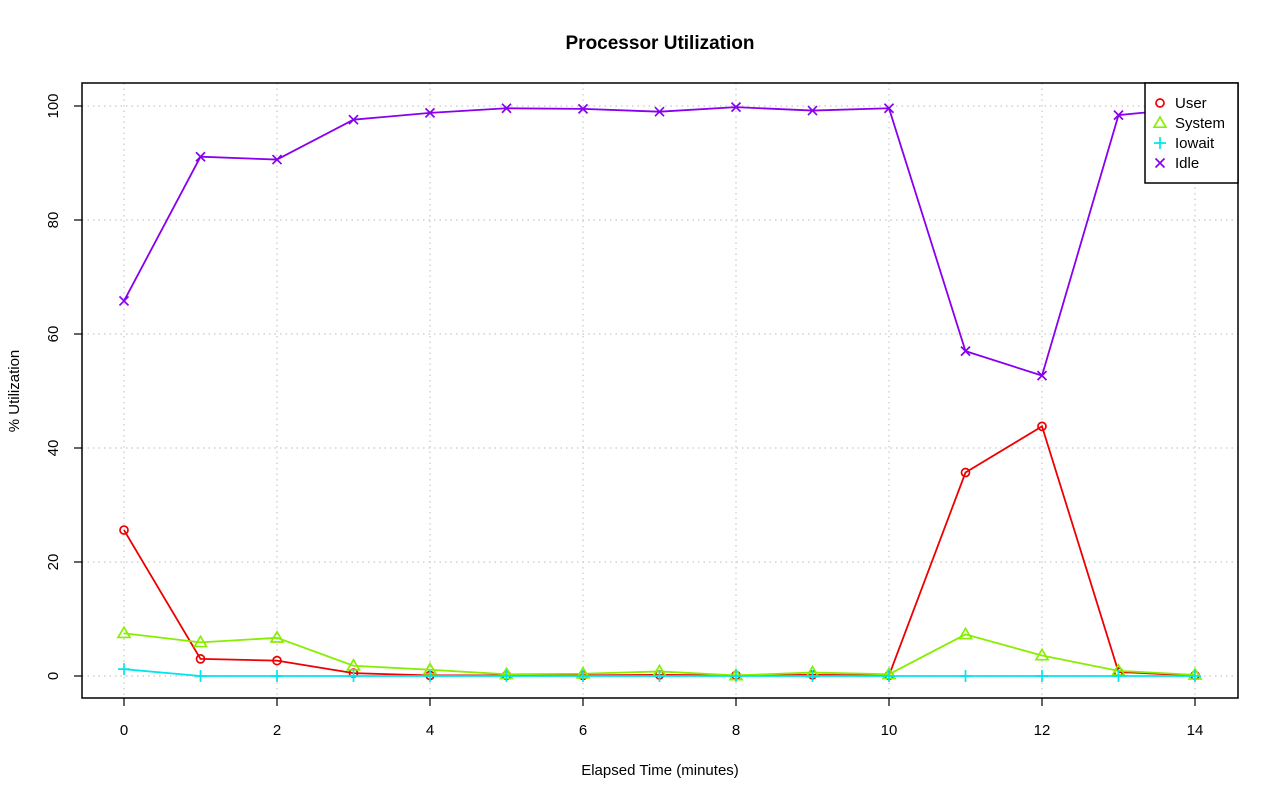 The width and height of the screenshot is (1280, 801). What do you see at coordinates (1191, 103) in the screenshot?
I see `legend-label-user: User` at bounding box center [1191, 103].